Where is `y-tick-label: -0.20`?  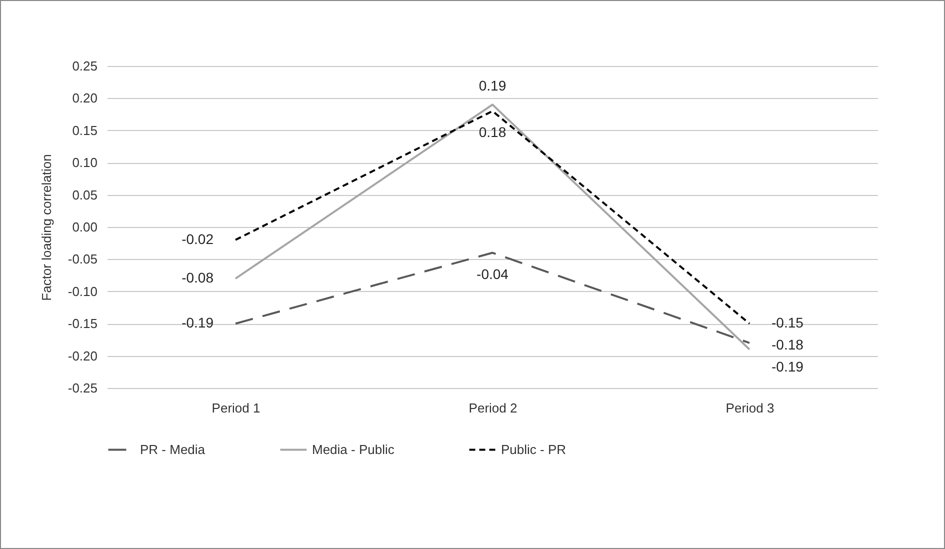
y-tick-label: -0.20 is located at coordinates (83, 356).